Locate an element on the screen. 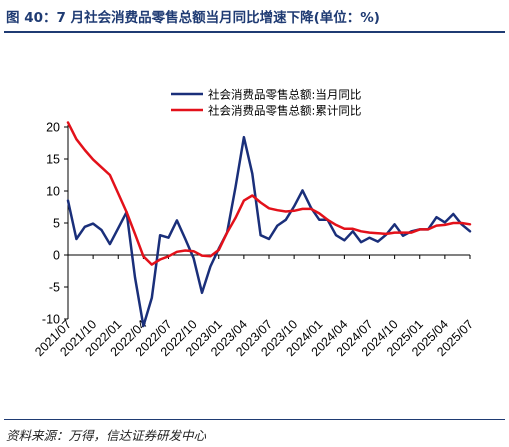 The height and width of the screenshot is (447, 509). title-rule is located at coordinates (254, 32).